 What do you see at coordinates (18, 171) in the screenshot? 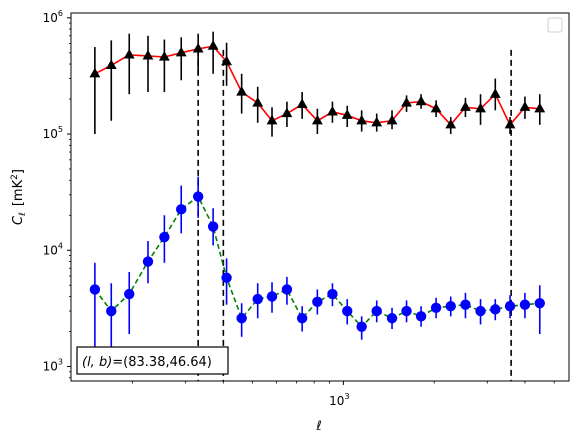
I see `y-label-unit-close: ]` at bounding box center [18, 171].